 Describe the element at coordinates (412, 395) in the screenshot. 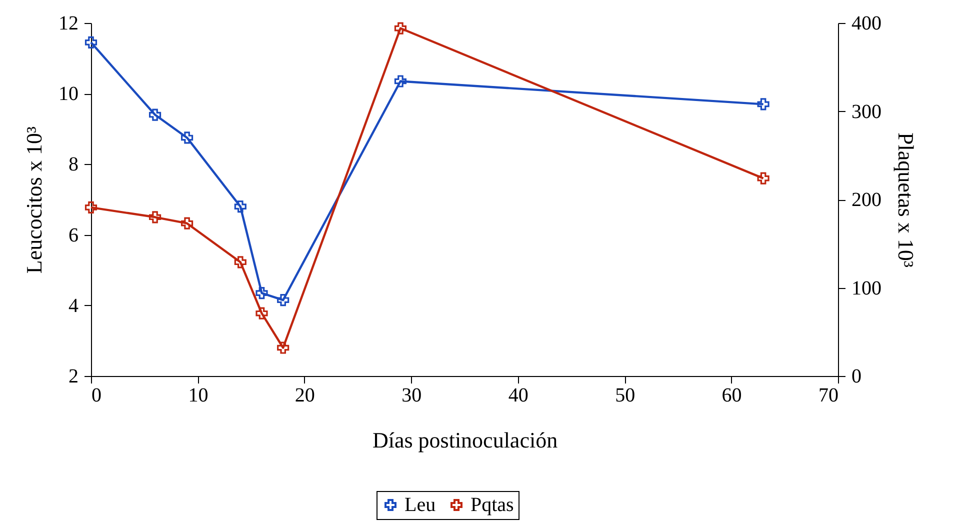

I see `x-tick-label: 30` at that location.